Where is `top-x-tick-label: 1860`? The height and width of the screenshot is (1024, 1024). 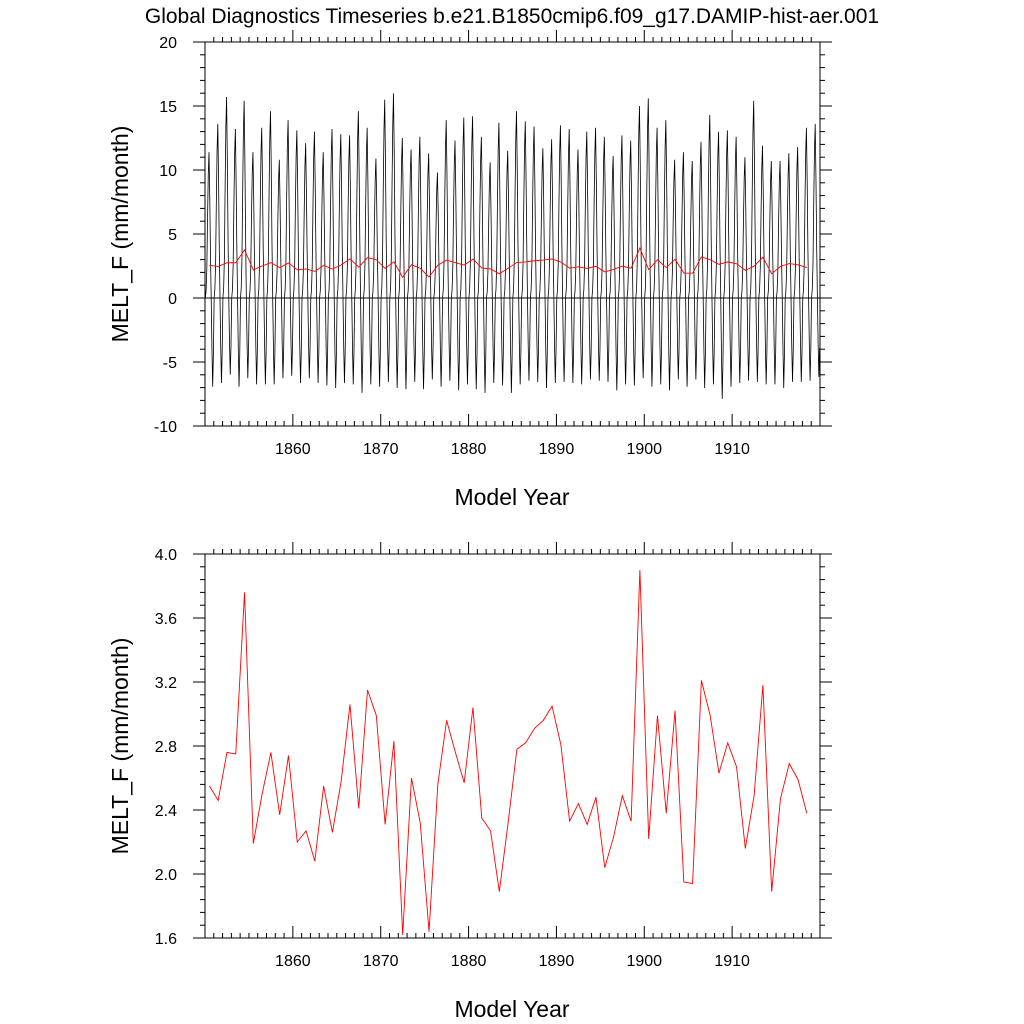
top-x-tick-label: 1860 is located at coordinates (293, 449).